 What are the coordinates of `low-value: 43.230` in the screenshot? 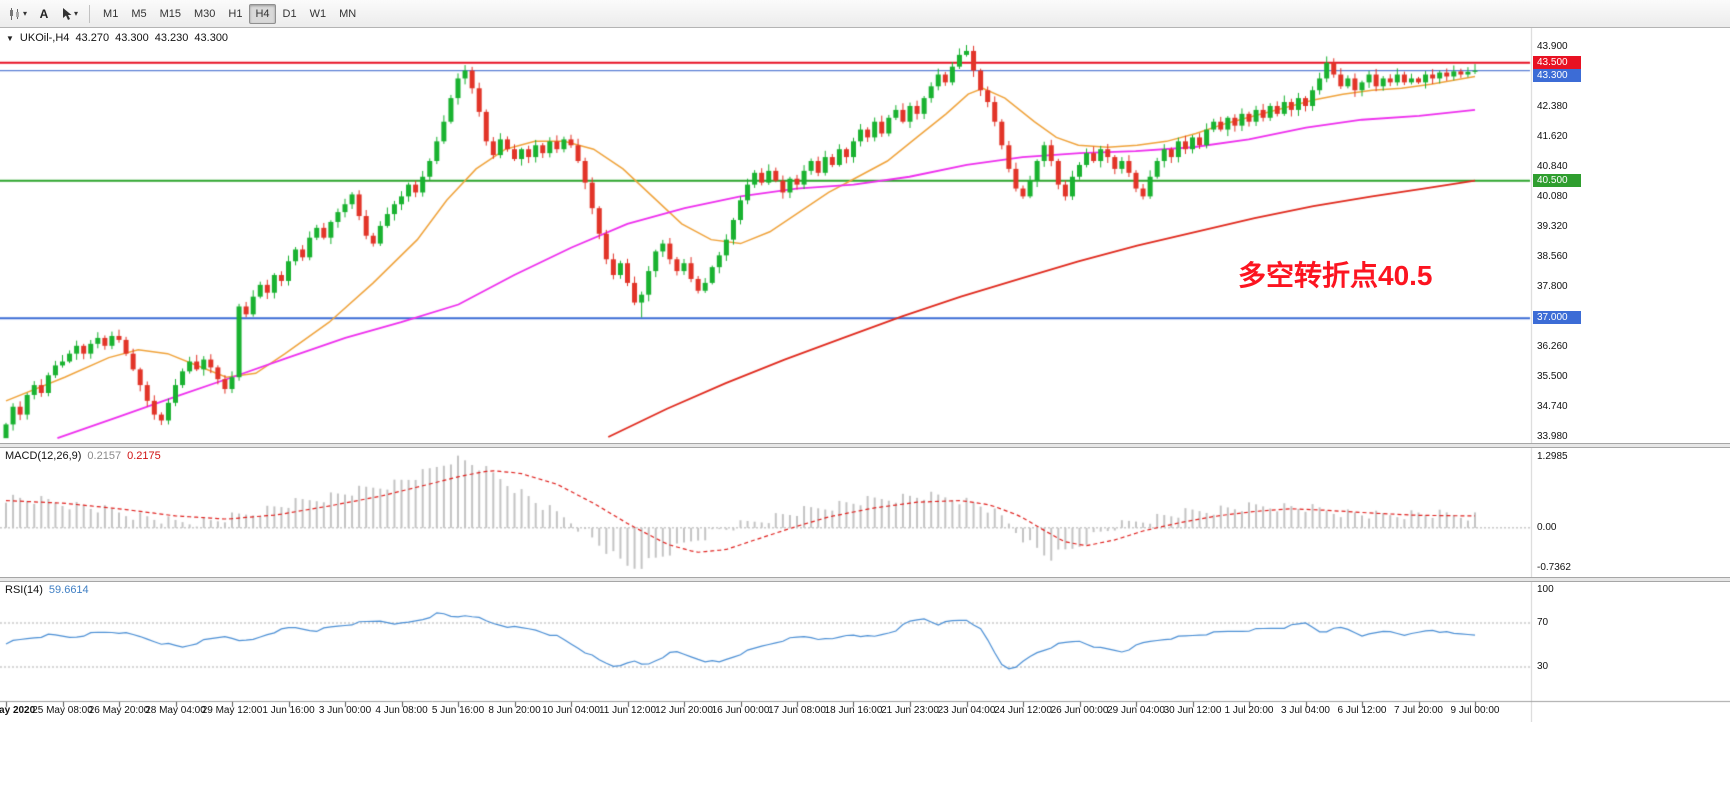 It's located at (171, 38).